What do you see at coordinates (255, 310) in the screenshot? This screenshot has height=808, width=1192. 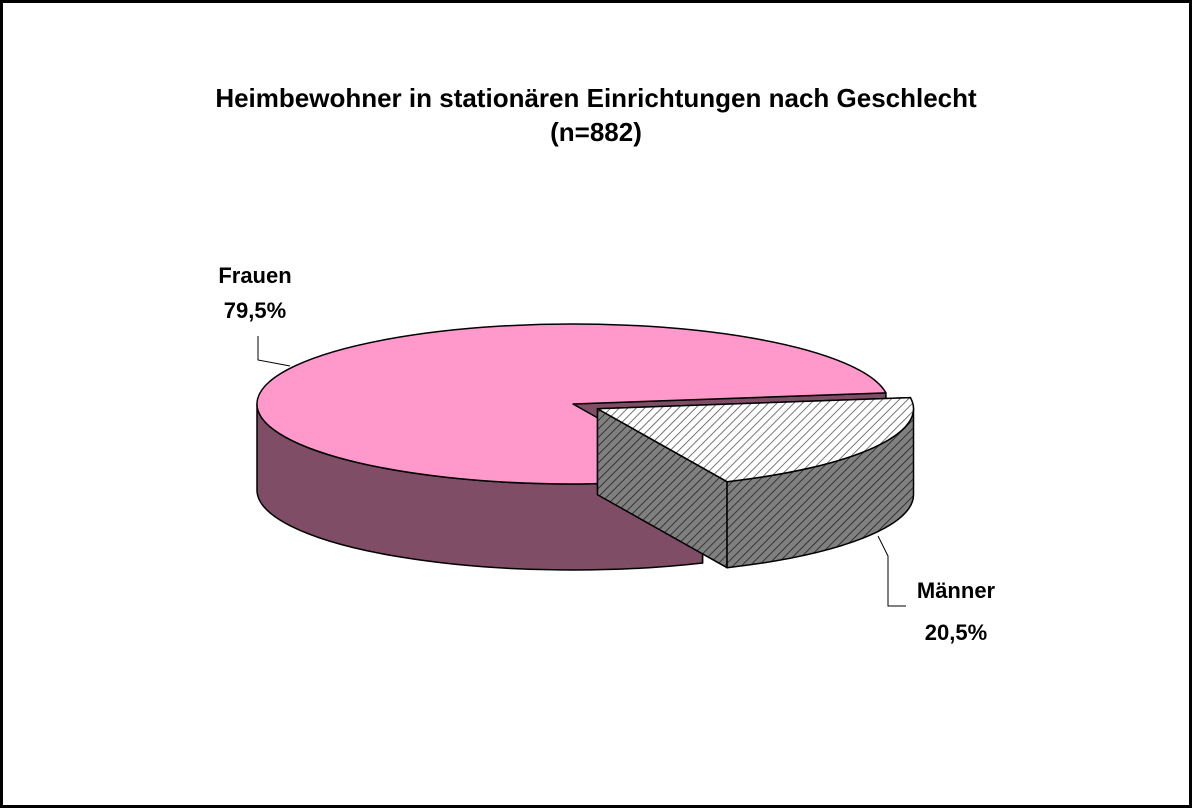 I see `value-label: 79,5%` at bounding box center [255, 310].